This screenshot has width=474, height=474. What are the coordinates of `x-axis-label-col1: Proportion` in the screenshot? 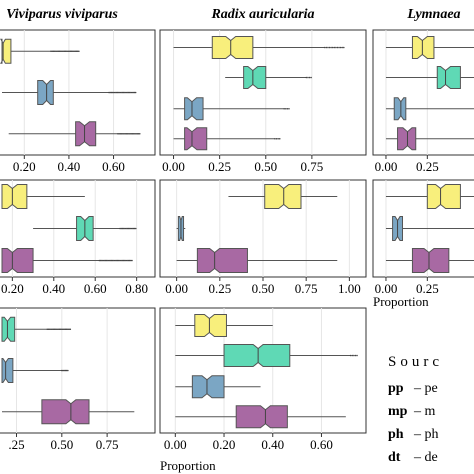 It's located at (188, 465).